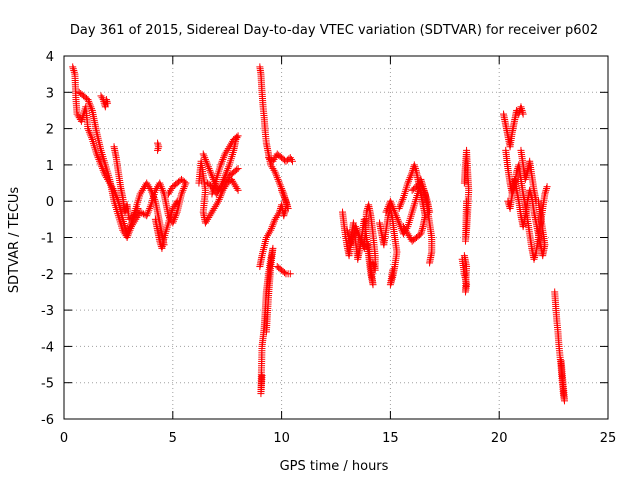 The height and width of the screenshot is (480, 640). I want to click on y-tick-label: -3, so click(47, 311).